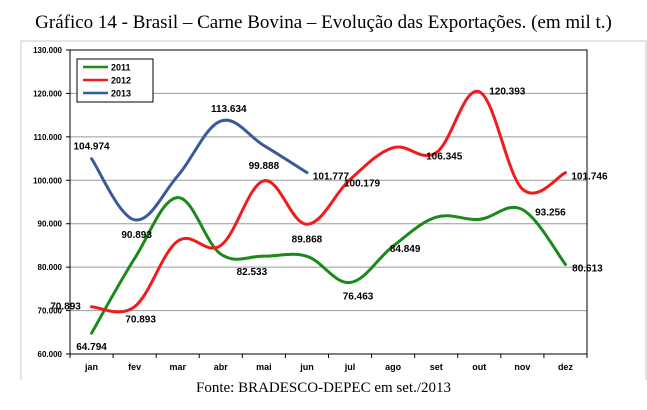 This screenshot has width=647, height=410. What do you see at coordinates (307, 239) in the screenshot?
I see `data-label: 89.868` at bounding box center [307, 239].